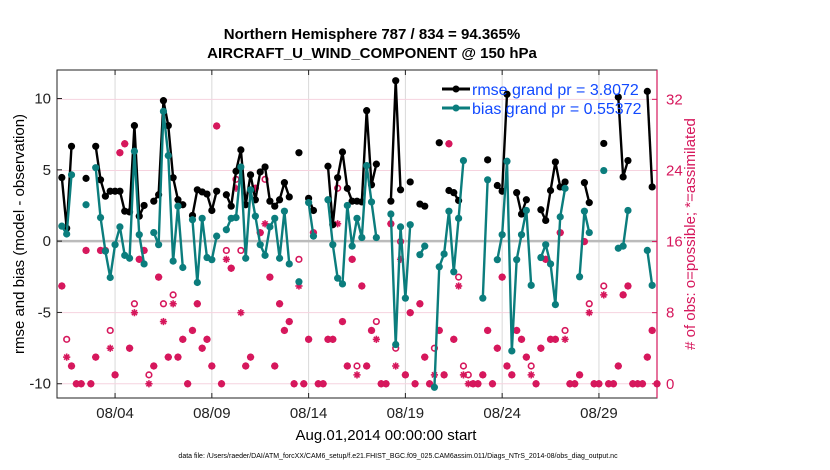  Describe the element at coordinates (44, 312) in the screenshot. I see `left-y-tick-label: -5` at that location.